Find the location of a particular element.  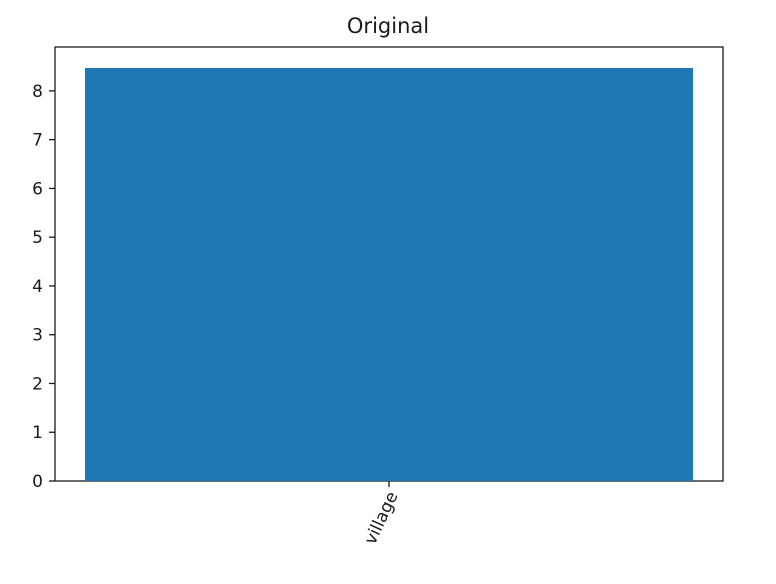

chart-title: Original is located at coordinates (388, 26).